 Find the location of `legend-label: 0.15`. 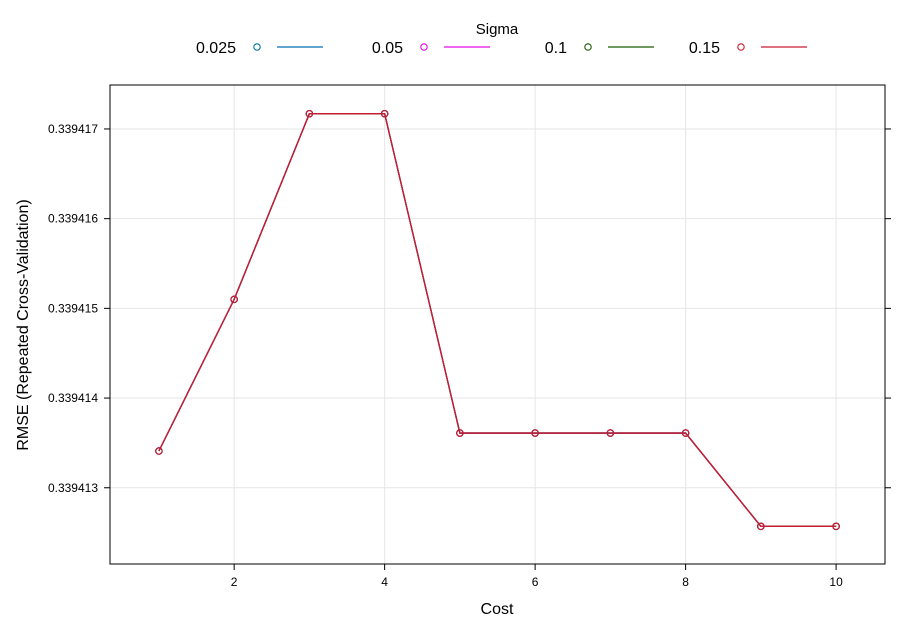

legend-label: 0.15 is located at coordinates (704, 48).